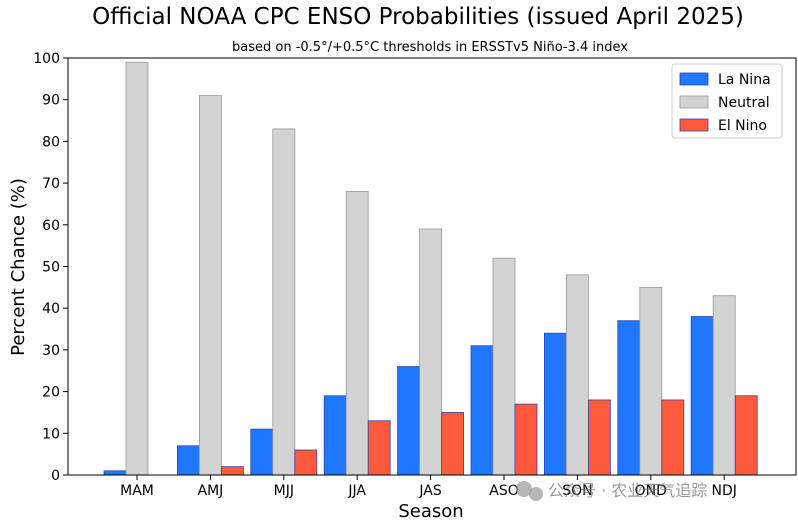  What do you see at coordinates (232, 471) in the screenshot?
I see `bar-el-nino-amj` at bounding box center [232, 471].